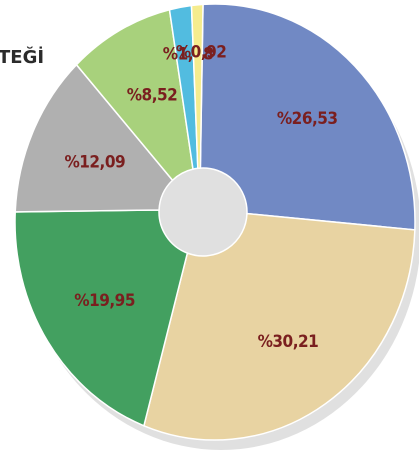 Image resolution: width=419 pixels, height=455 pixels. I want to click on slice-label: %19,95, so click(104, 301).